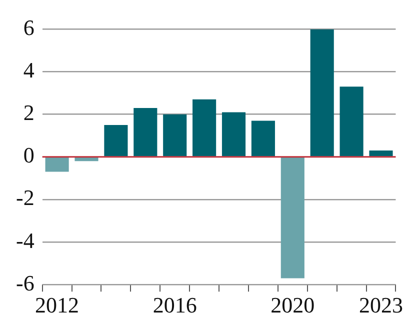 Image resolution: width=413 pixels, height=330 pixels. I want to click on y-tick-label: -6, so click(25, 283).